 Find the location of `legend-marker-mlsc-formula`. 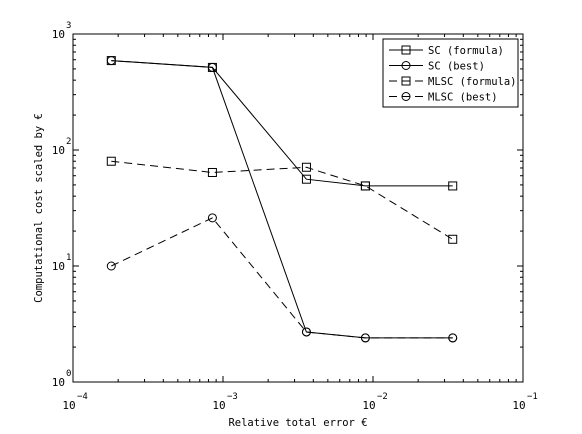

legend-marker-mlsc-formula is located at coordinates (406, 81).